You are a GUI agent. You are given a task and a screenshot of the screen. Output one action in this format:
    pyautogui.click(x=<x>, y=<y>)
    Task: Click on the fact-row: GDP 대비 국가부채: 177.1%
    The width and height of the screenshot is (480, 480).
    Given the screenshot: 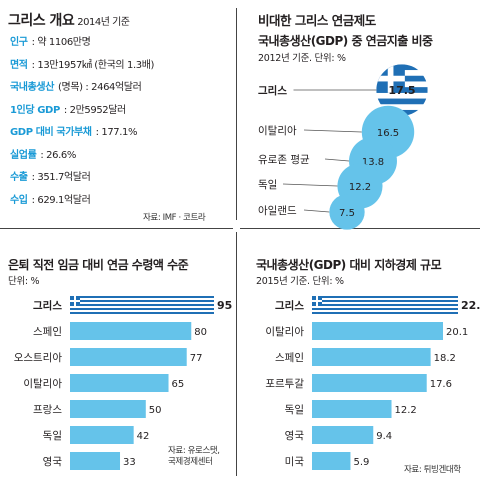 What is the action you would take?
    pyautogui.click(x=73, y=130)
    